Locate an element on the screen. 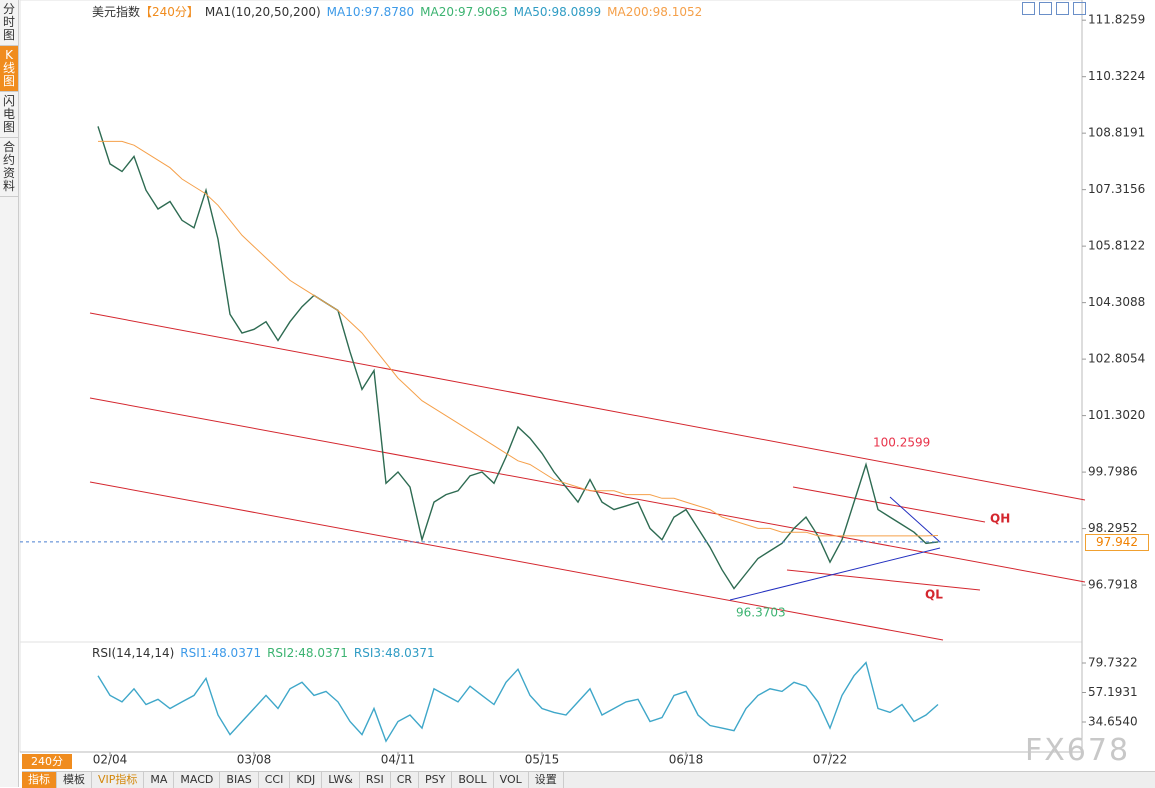  indicator-tab: BOLL is located at coordinates (473, 780).